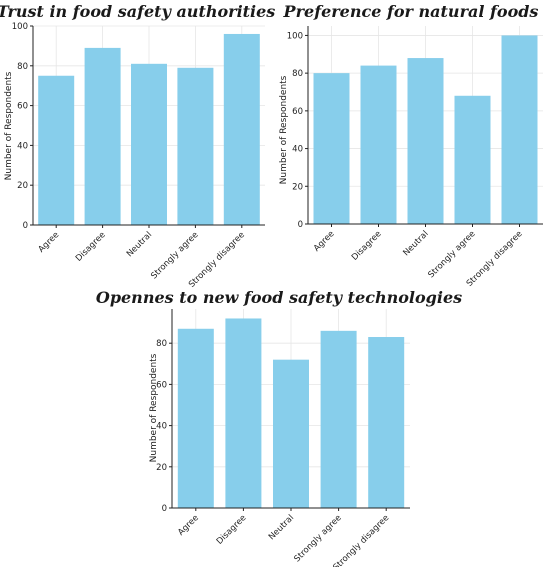 The height and width of the screenshot is (567, 550). I want to click on chart-title: Preference for natural foods, so click(411, 11).